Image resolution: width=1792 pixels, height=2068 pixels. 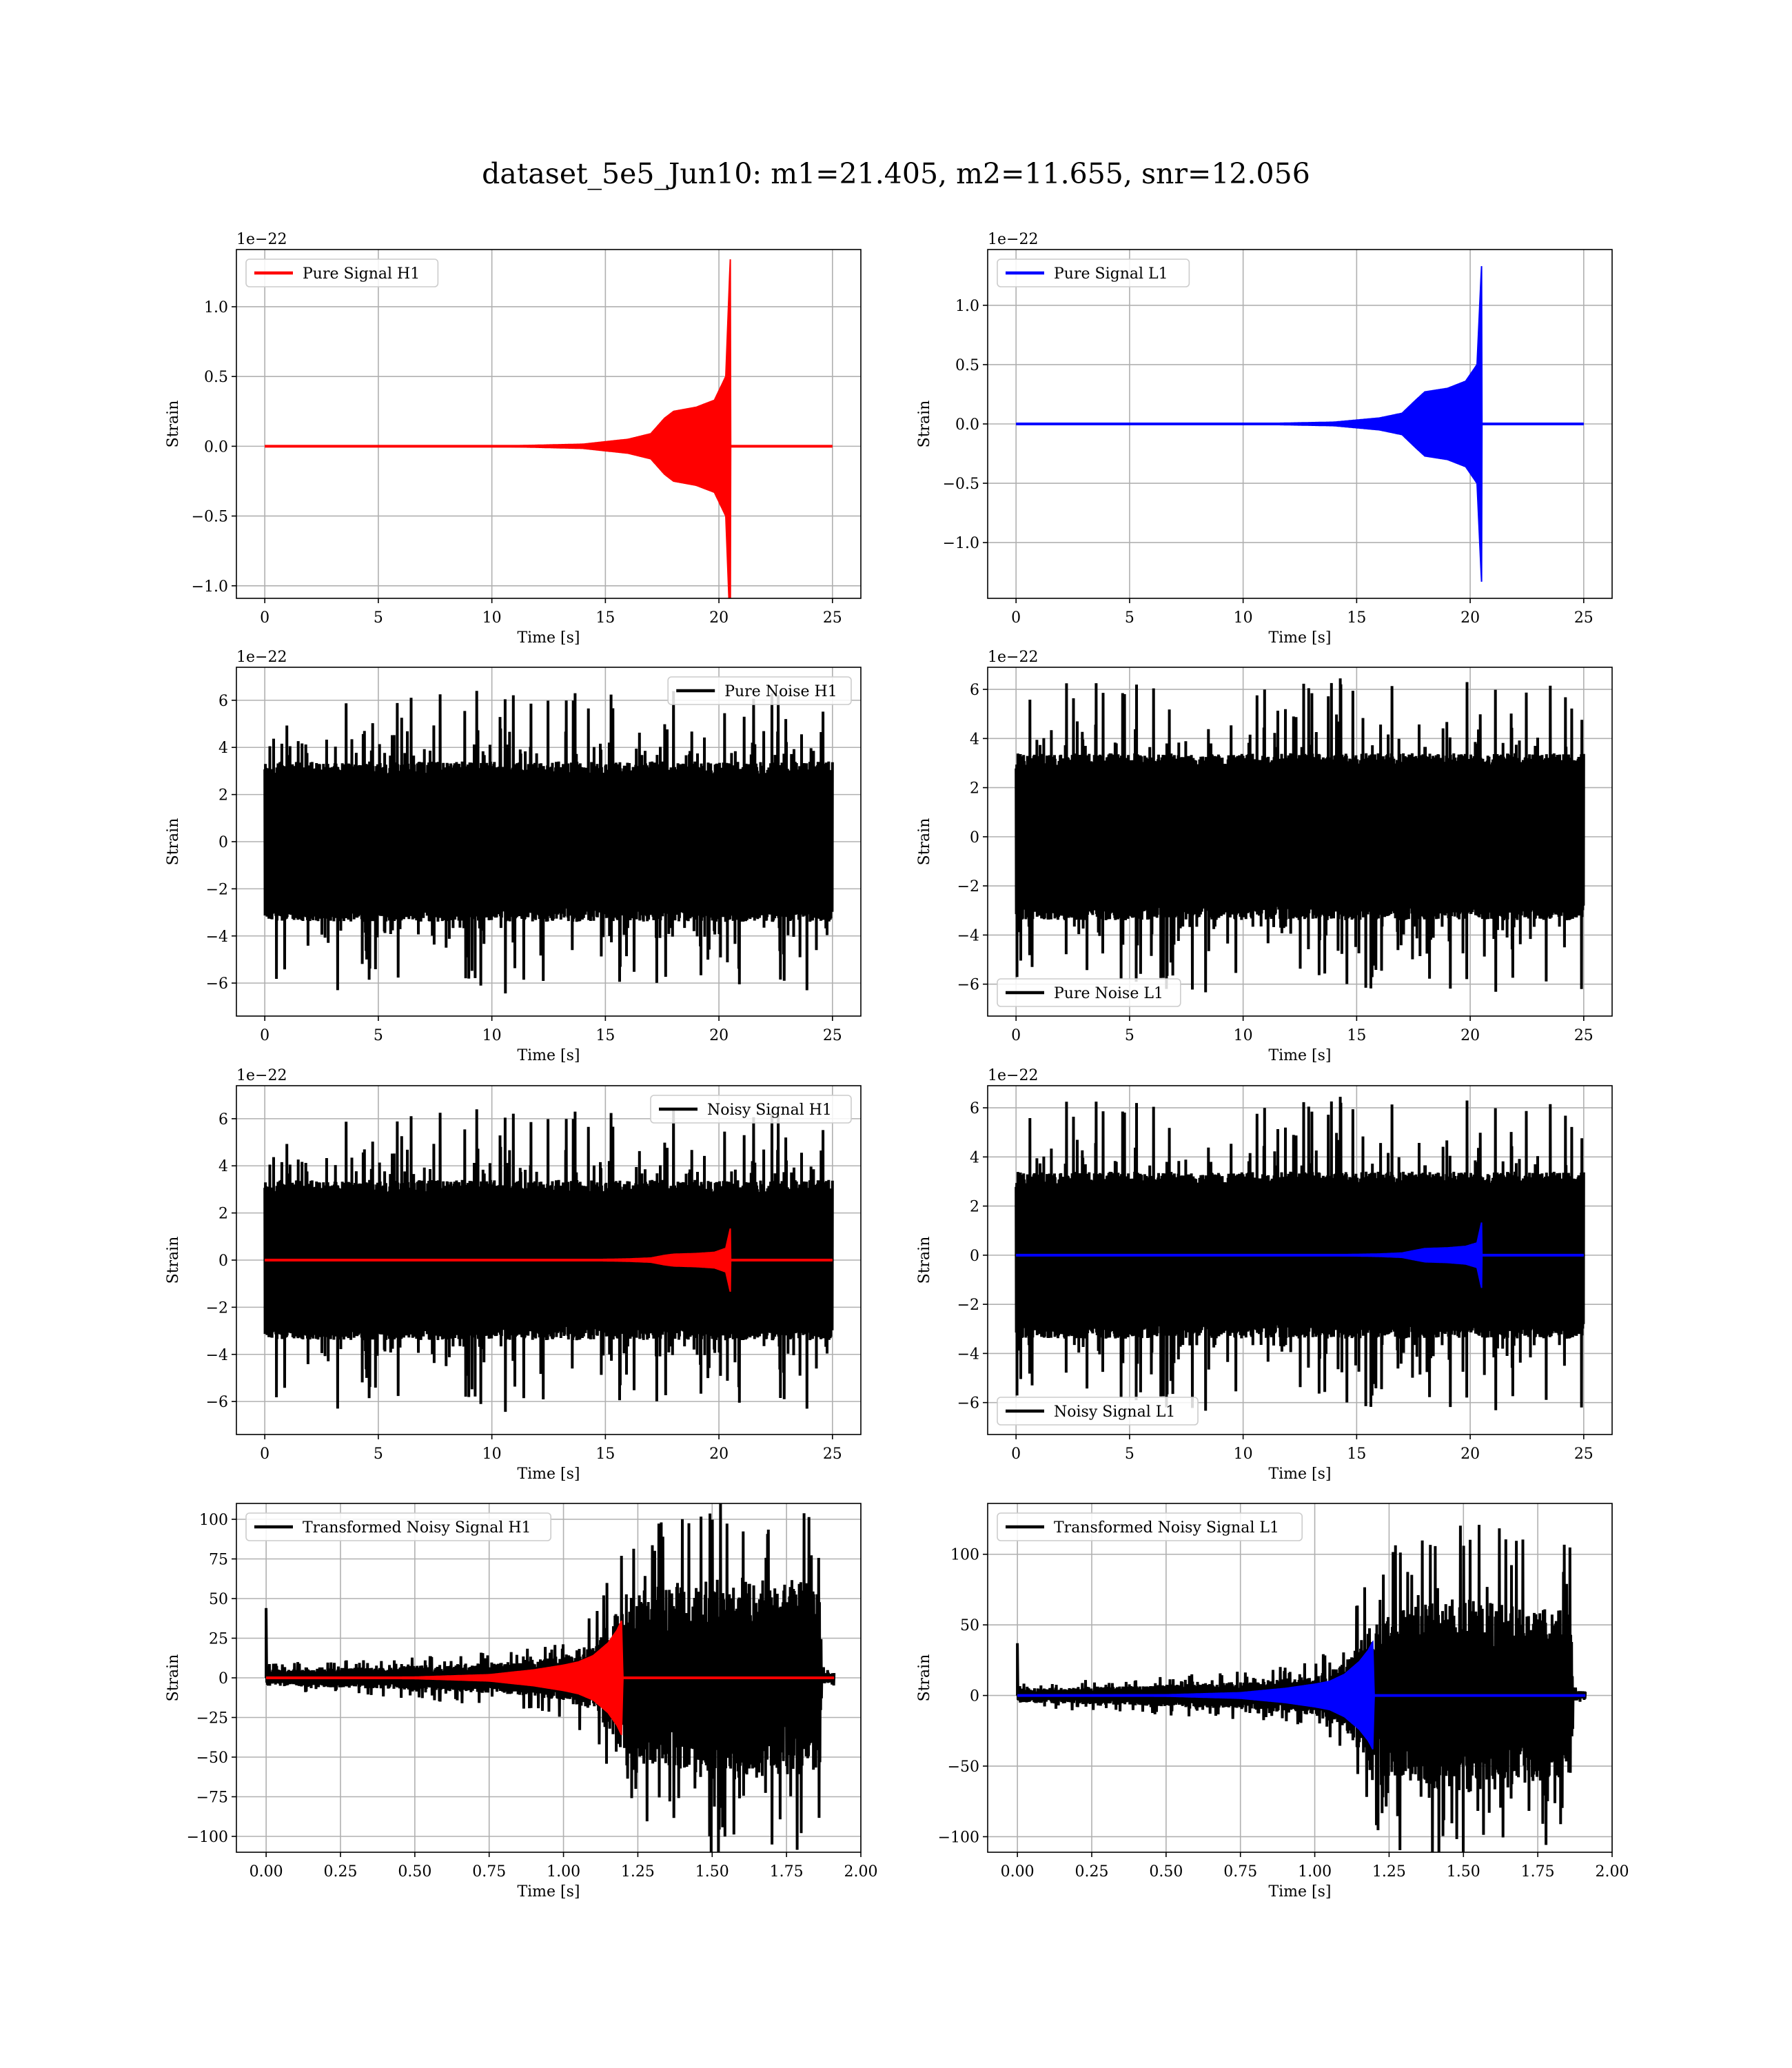 I want to click on series-noisy-signal-h1, so click(x=548, y=1260).